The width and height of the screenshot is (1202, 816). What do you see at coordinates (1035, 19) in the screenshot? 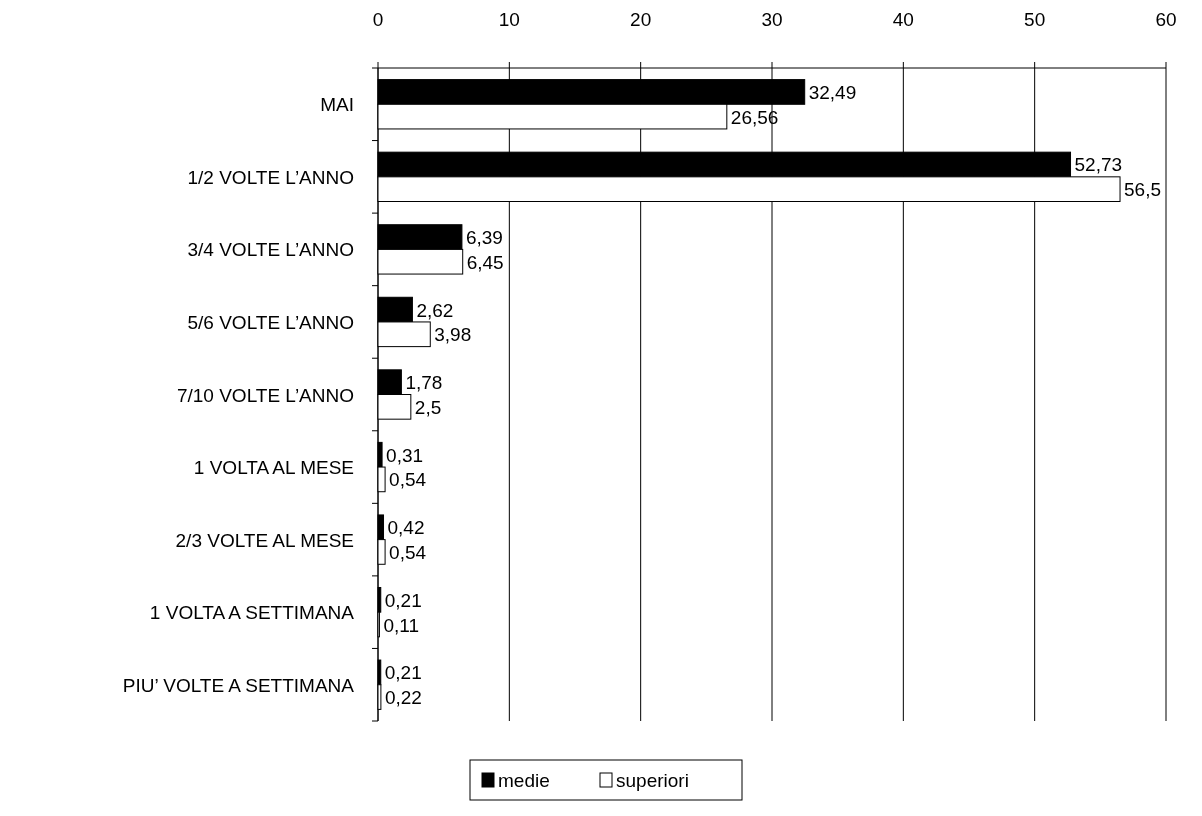
I see `x-tick-label: 50` at bounding box center [1035, 19].